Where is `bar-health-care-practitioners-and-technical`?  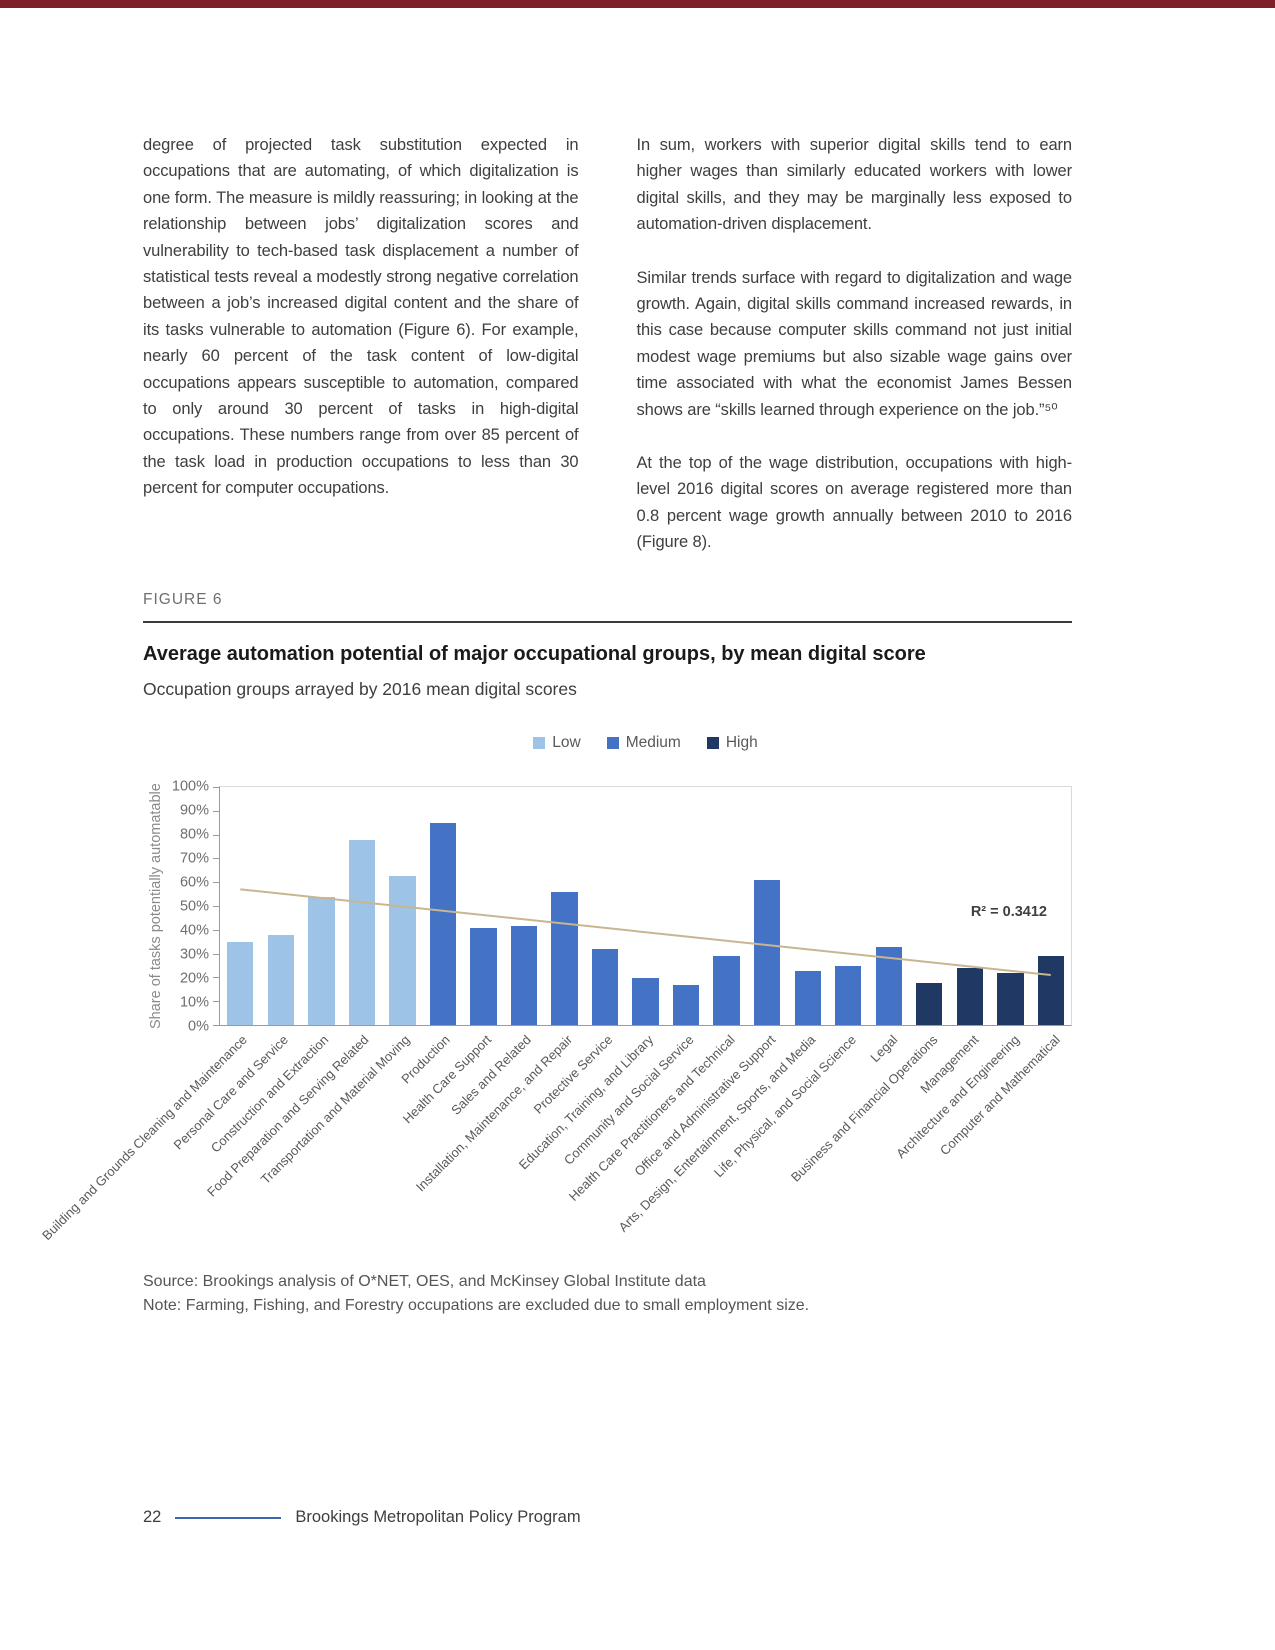
bar-health-care-practitioners-and-technical is located at coordinates (726, 991).